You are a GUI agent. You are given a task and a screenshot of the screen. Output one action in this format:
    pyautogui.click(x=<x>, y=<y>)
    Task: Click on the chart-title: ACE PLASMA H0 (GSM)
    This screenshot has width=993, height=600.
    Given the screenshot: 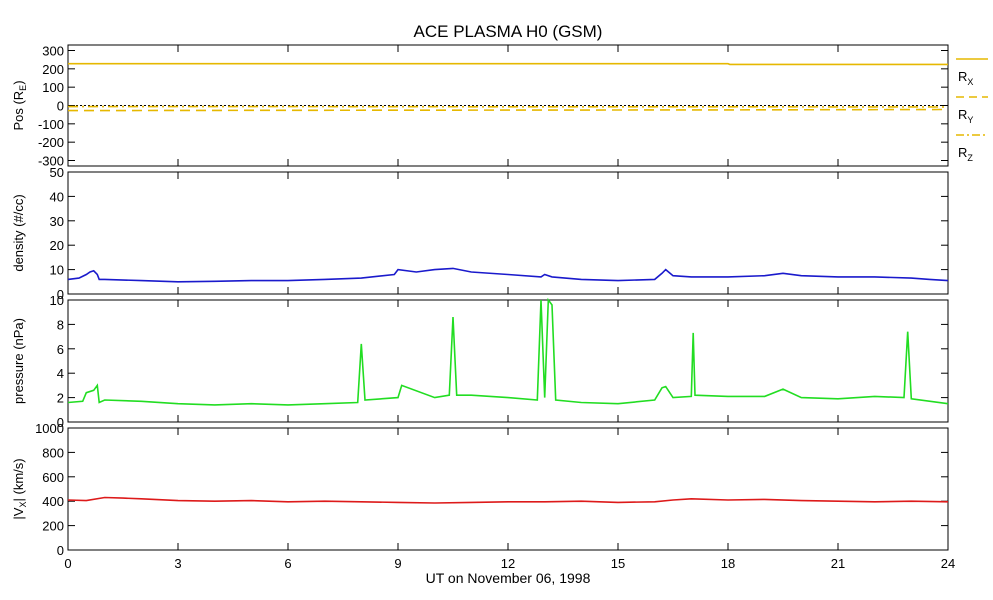 What is the action you would take?
    pyautogui.click(x=508, y=31)
    